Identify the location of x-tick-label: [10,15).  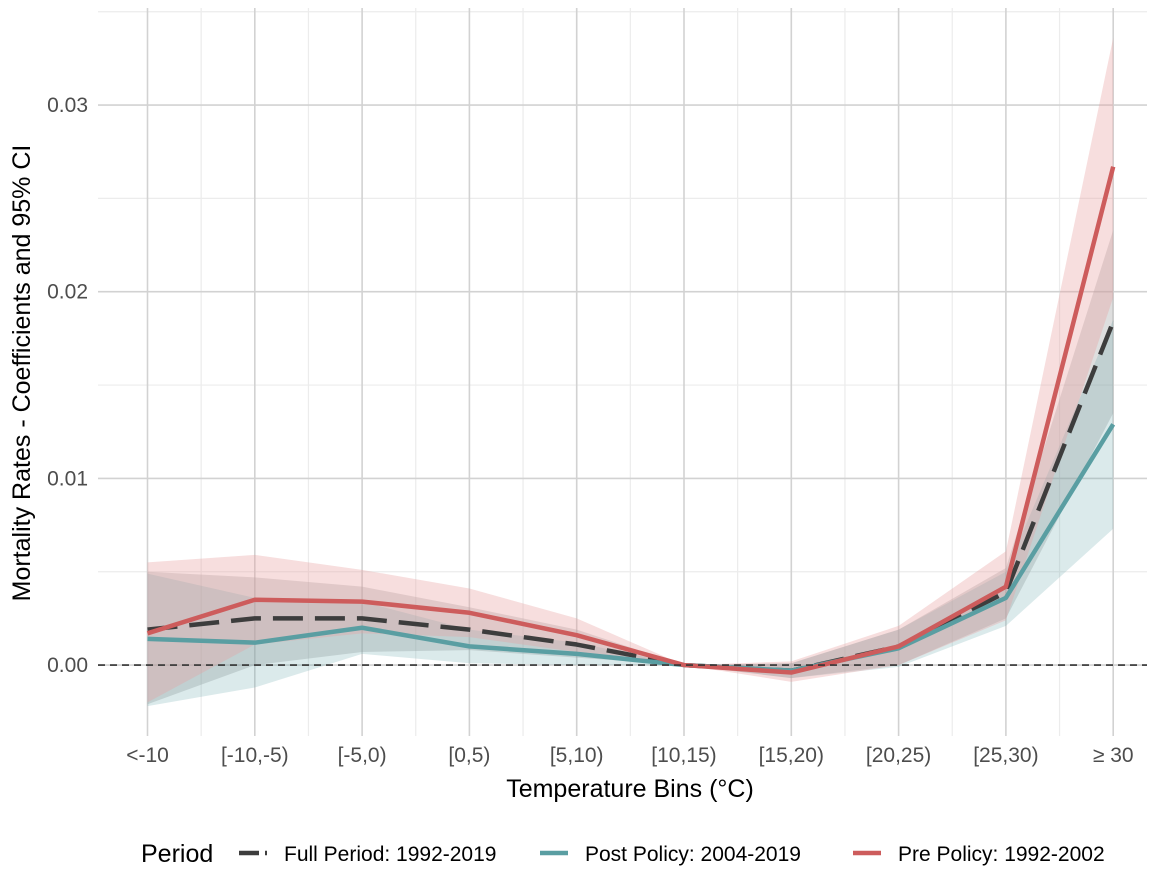
(683, 755).